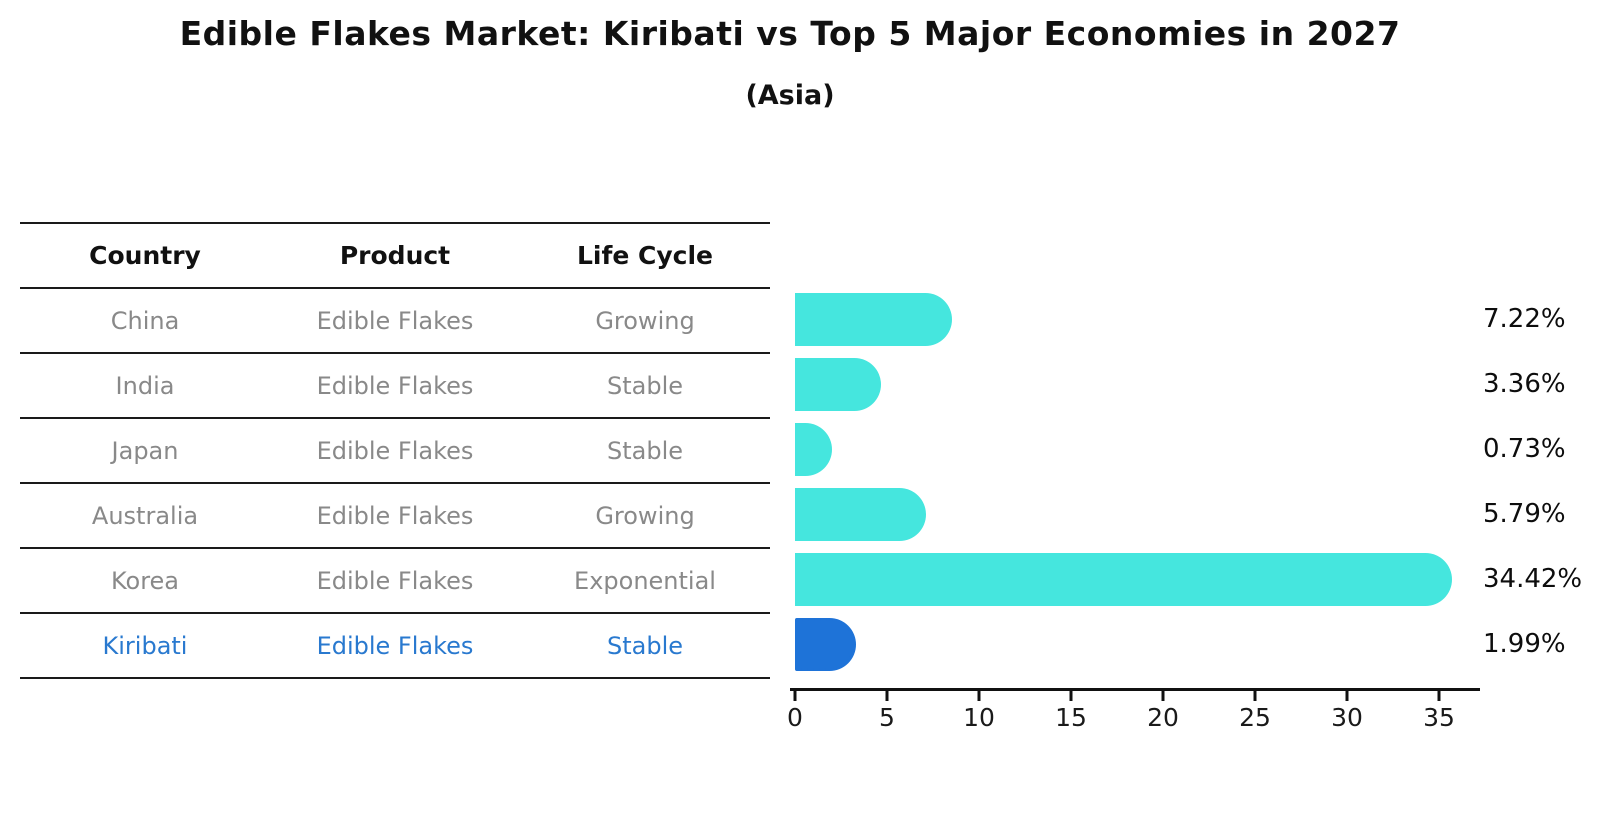 The width and height of the screenshot is (1604, 823). I want to click on x-axis-tick-label: 35, so click(1439, 717).